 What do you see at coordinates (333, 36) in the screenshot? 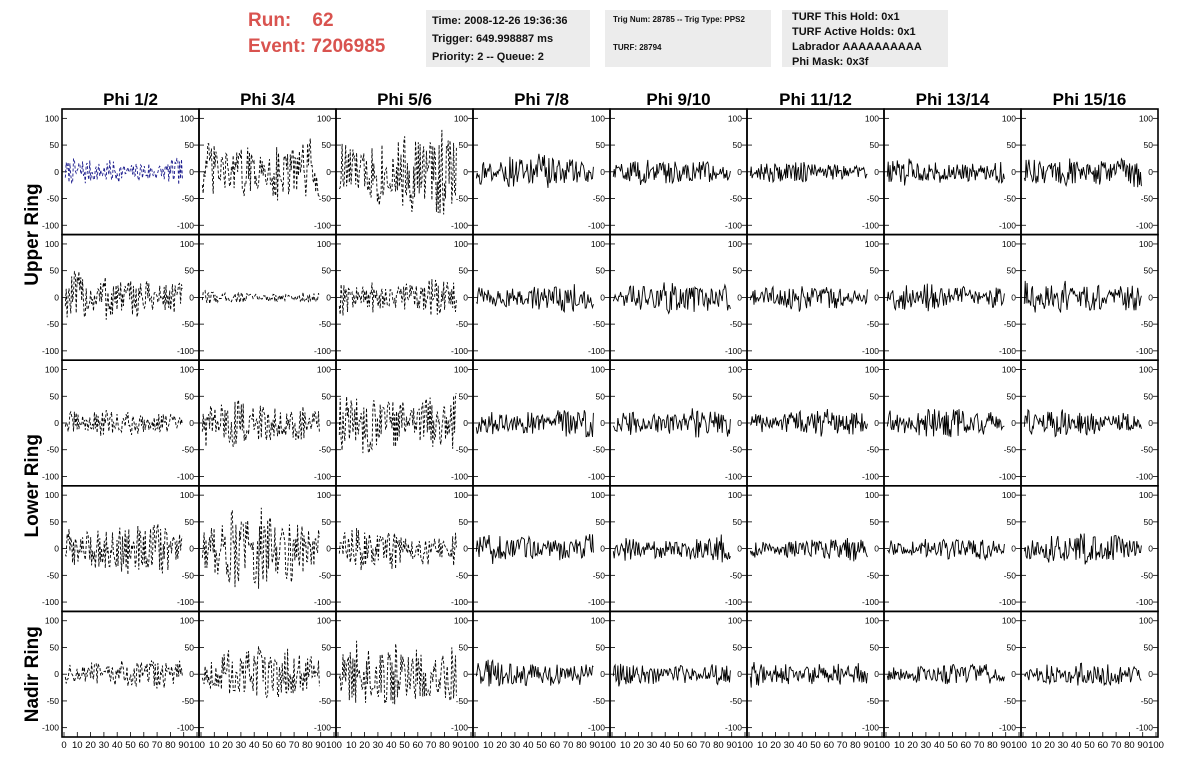
I see `run-event-header: Run: 62 Event: 7206985` at bounding box center [333, 36].